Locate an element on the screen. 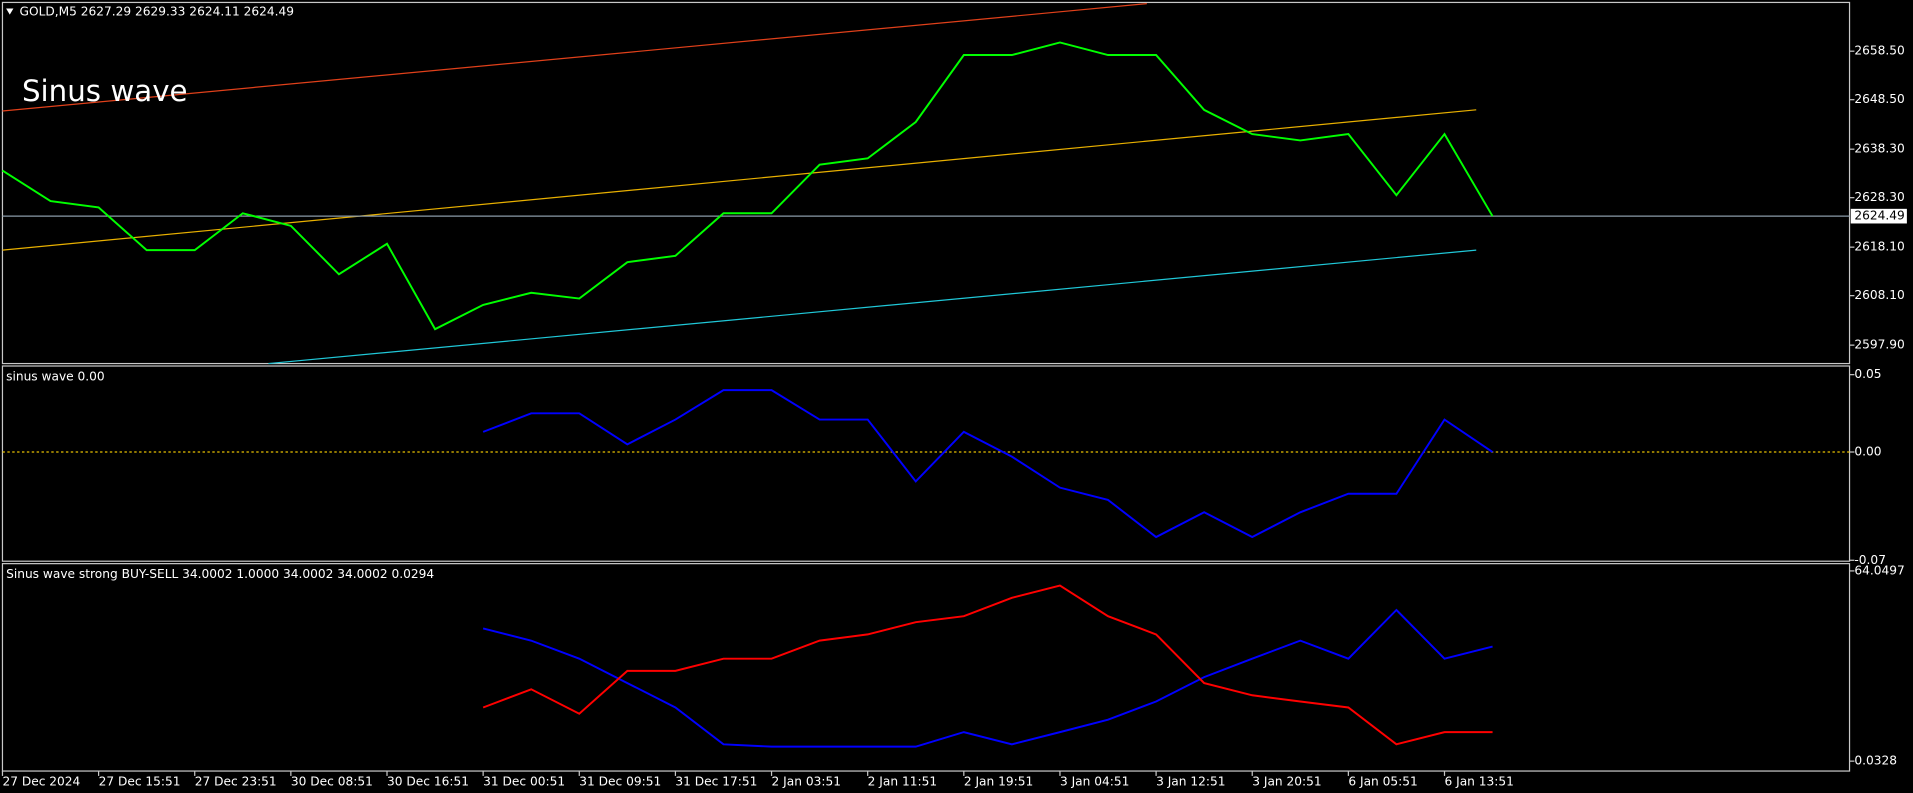 This screenshot has width=1913, height=793. chart-title: GOLD,M5 2627.29 2629.33 2624.11 2624.49 is located at coordinates (157, 12).